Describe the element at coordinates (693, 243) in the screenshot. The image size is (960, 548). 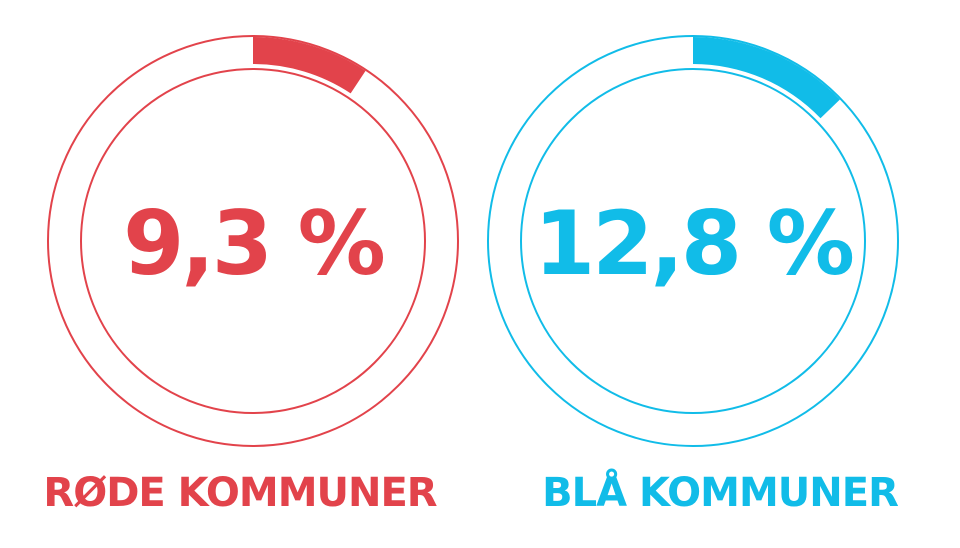
I see `percentage-value: 12,8 %` at that location.